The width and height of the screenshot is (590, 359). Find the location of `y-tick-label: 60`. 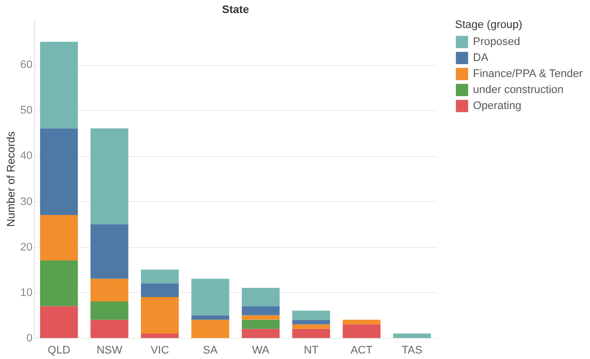

y-tick-label: 60 is located at coordinates (26, 65).